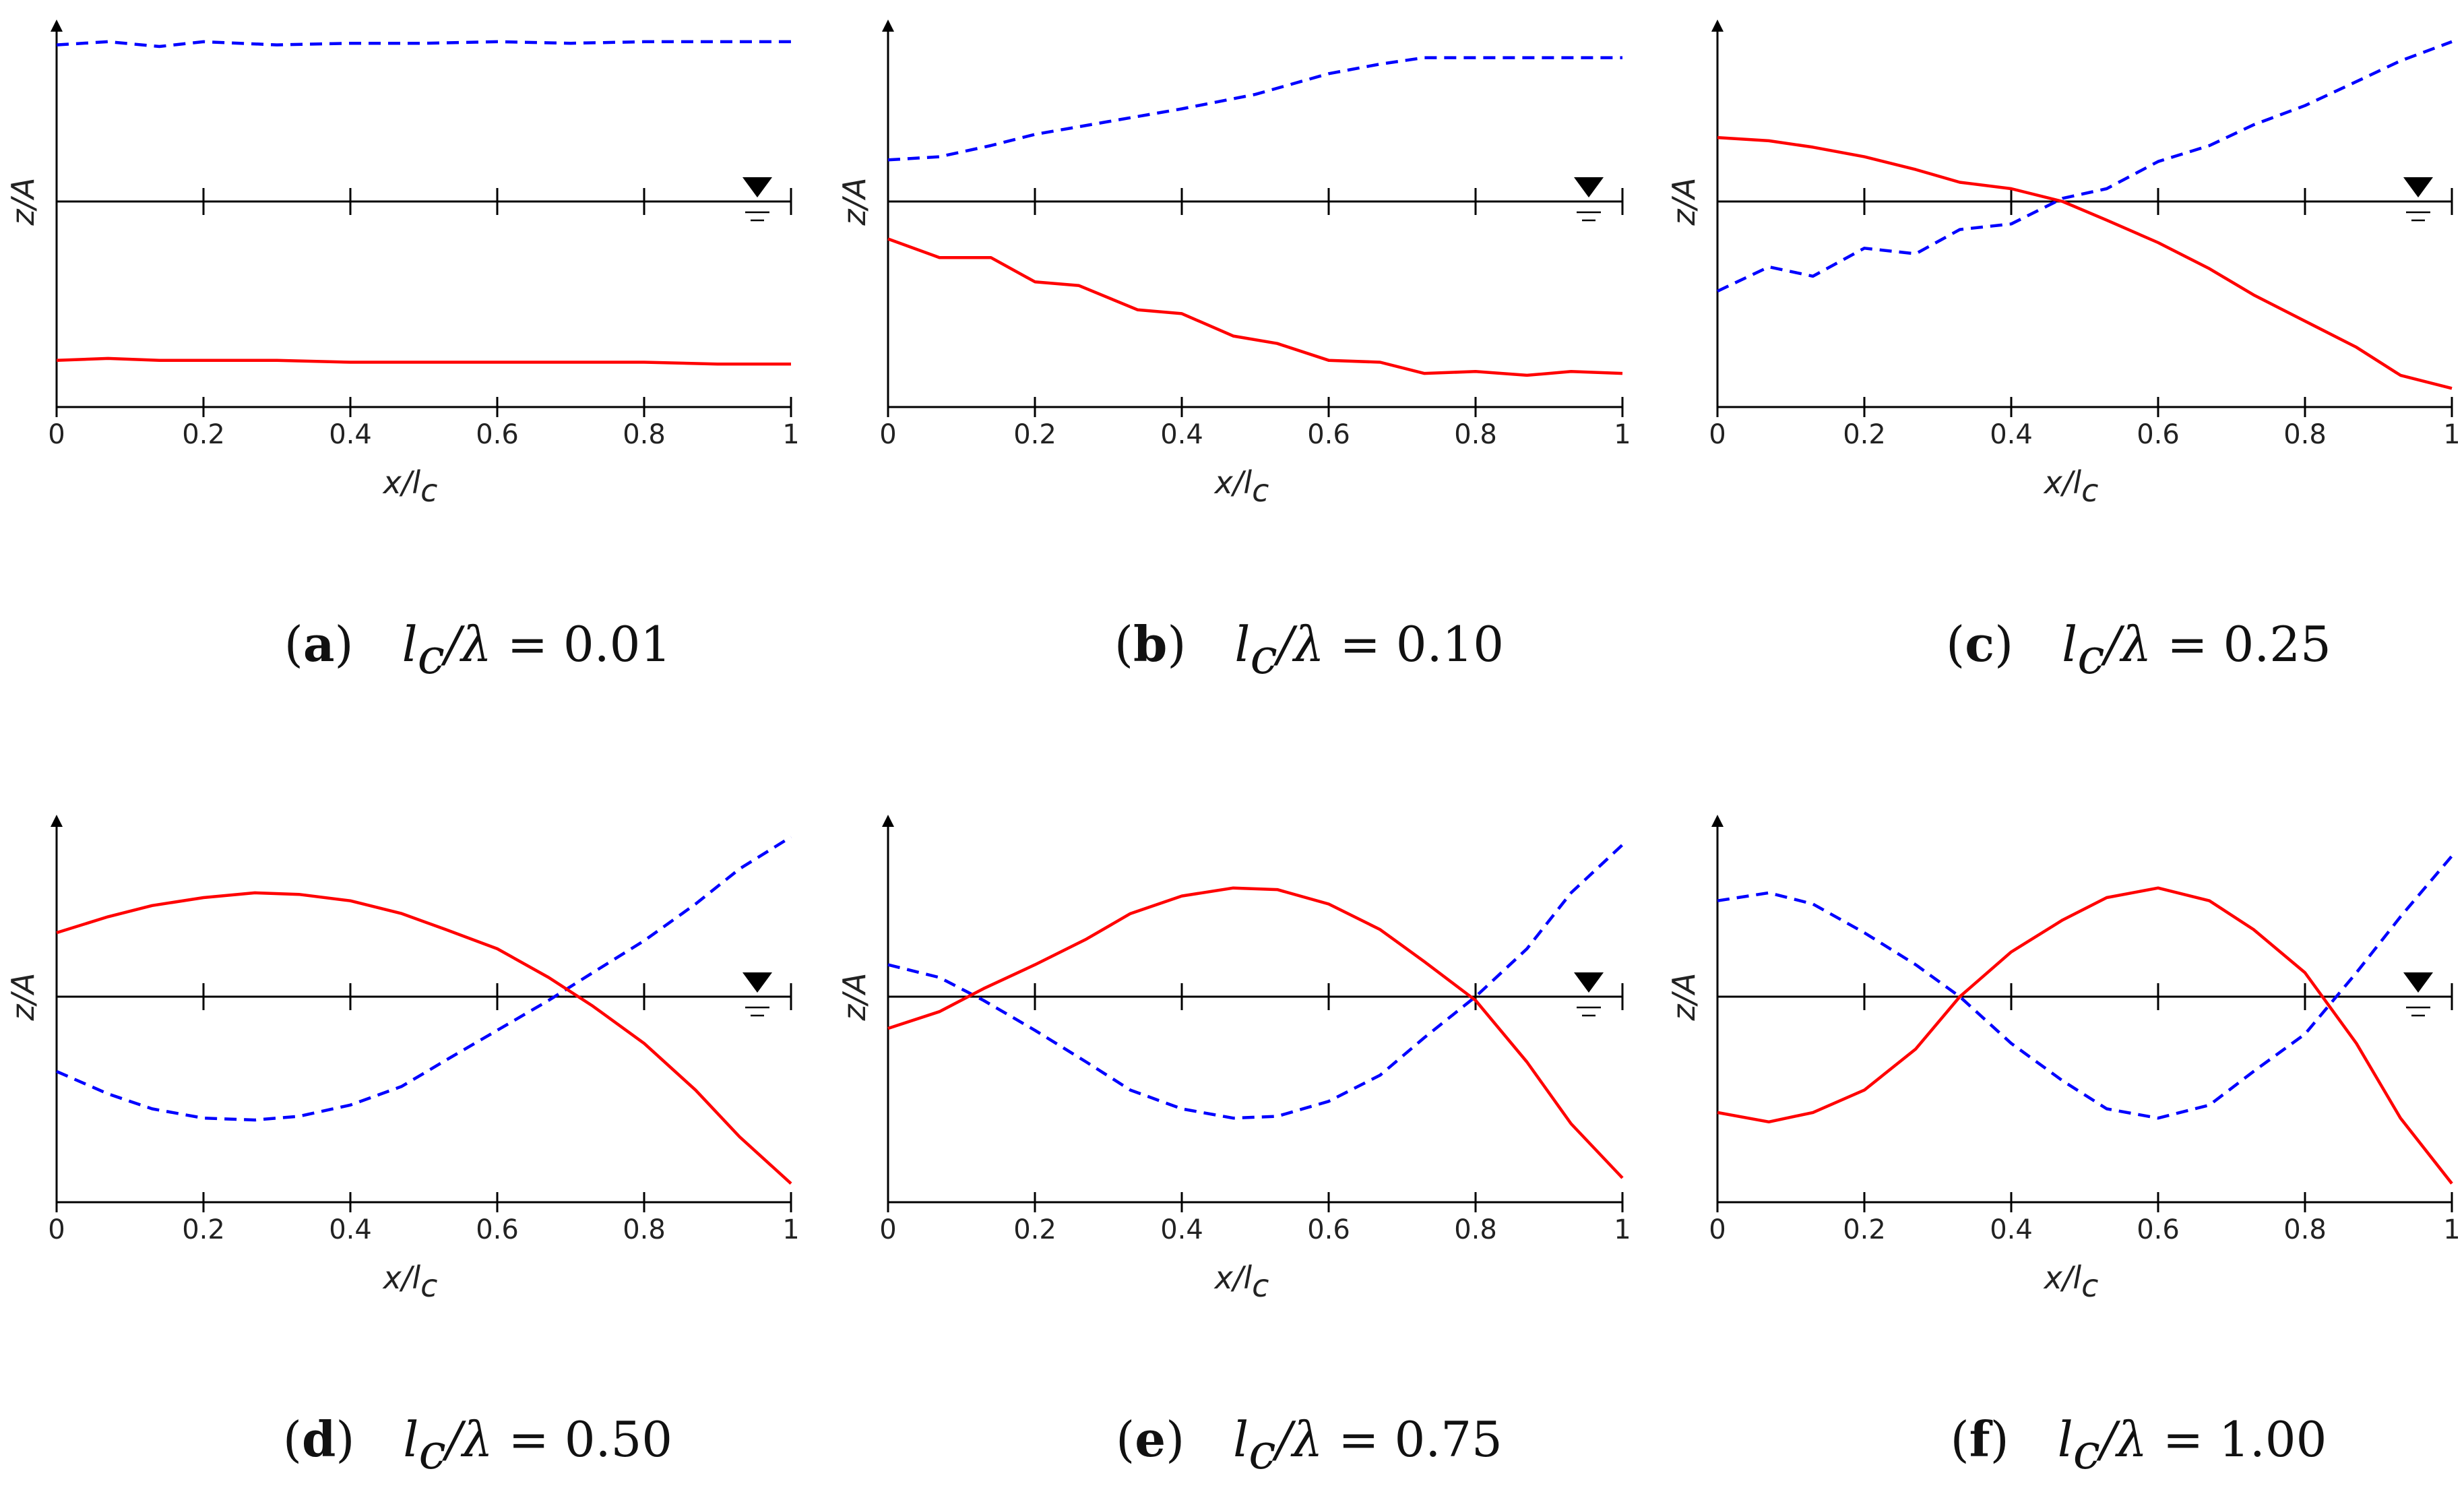 The width and height of the screenshot is (2464, 1494). What do you see at coordinates (2138, 650) in the screenshot?
I see `panel-caption: (c) lc/λ = 0.25` at bounding box center [2138, 650].